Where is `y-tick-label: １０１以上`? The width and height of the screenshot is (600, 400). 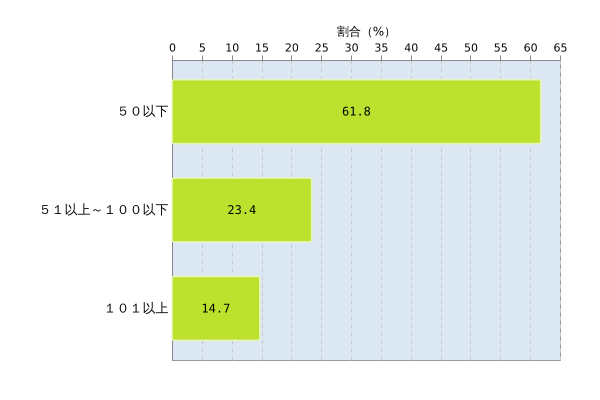
y-tick-label: １０１以上 is located at coordinates (136, 308).